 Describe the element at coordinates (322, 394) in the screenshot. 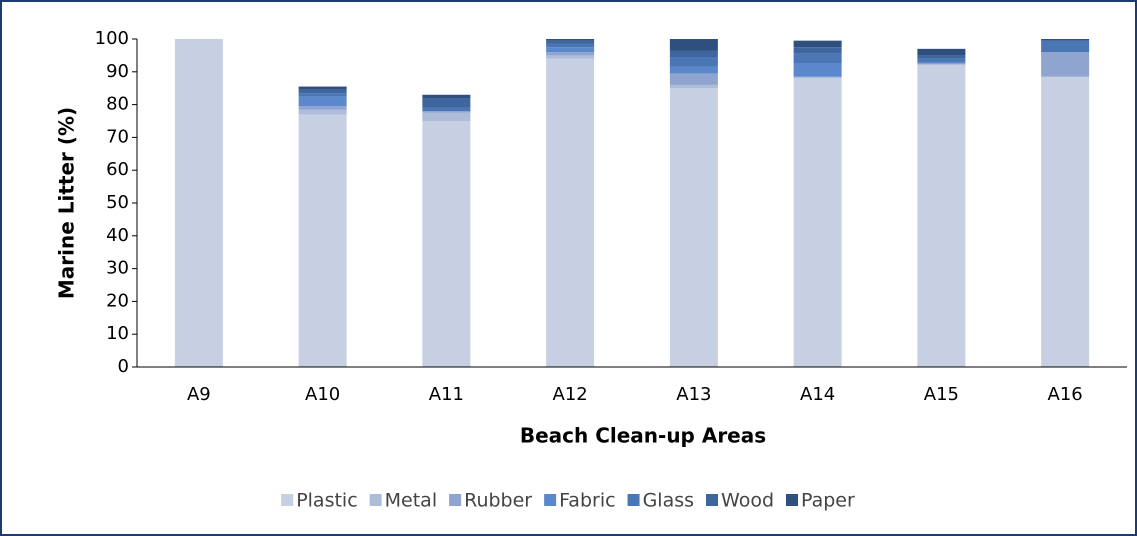

I see `x-tick-label: A10` at that location.